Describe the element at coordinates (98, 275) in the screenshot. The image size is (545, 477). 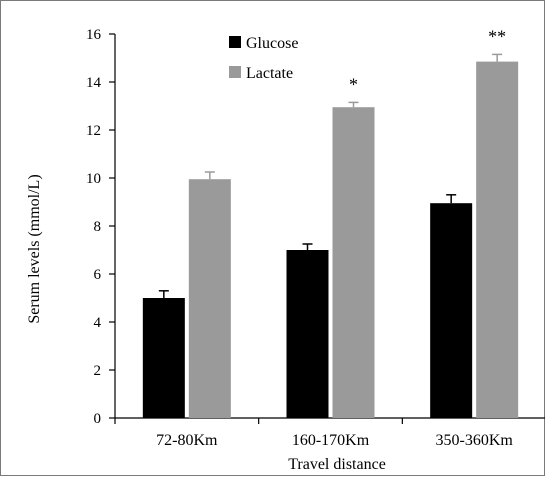
I see `y-tick-label: 6` at that location.